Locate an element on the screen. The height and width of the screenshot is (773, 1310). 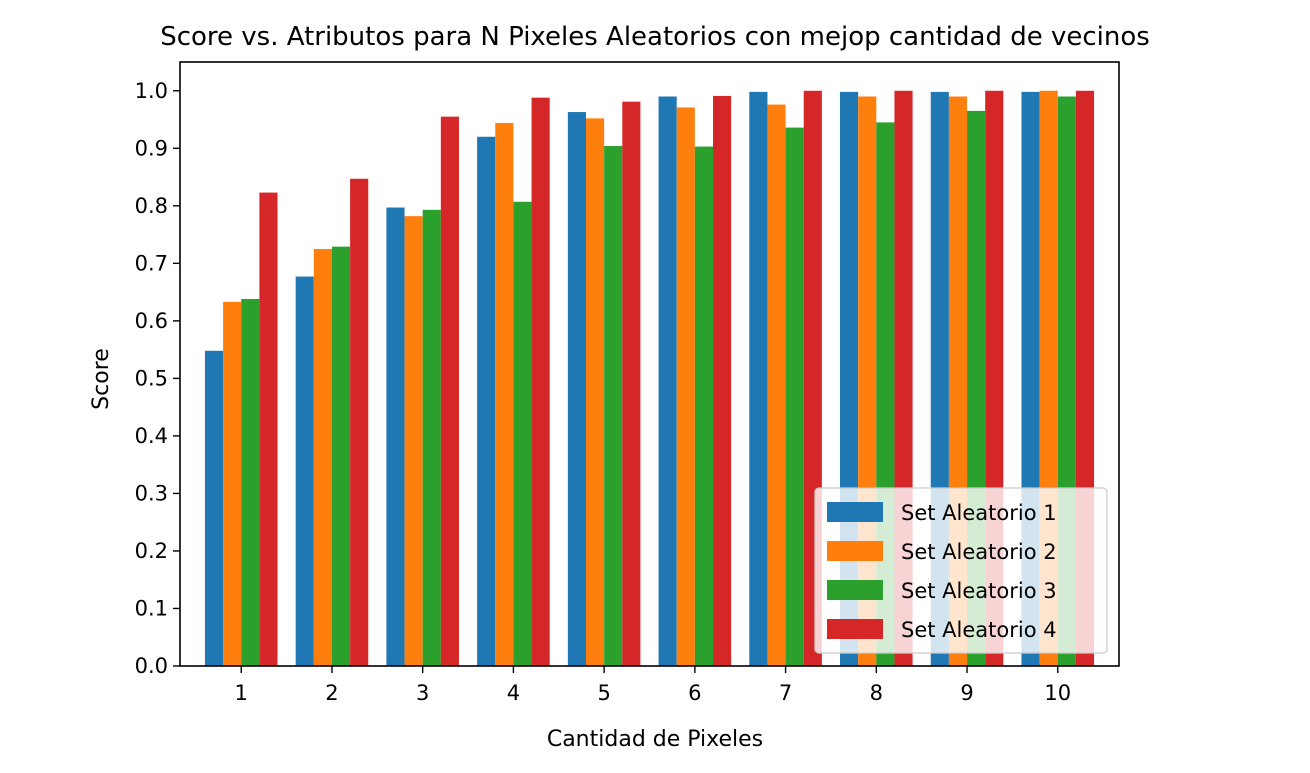
y-tick-label: 0.5 is located at coordinates (151, 378).